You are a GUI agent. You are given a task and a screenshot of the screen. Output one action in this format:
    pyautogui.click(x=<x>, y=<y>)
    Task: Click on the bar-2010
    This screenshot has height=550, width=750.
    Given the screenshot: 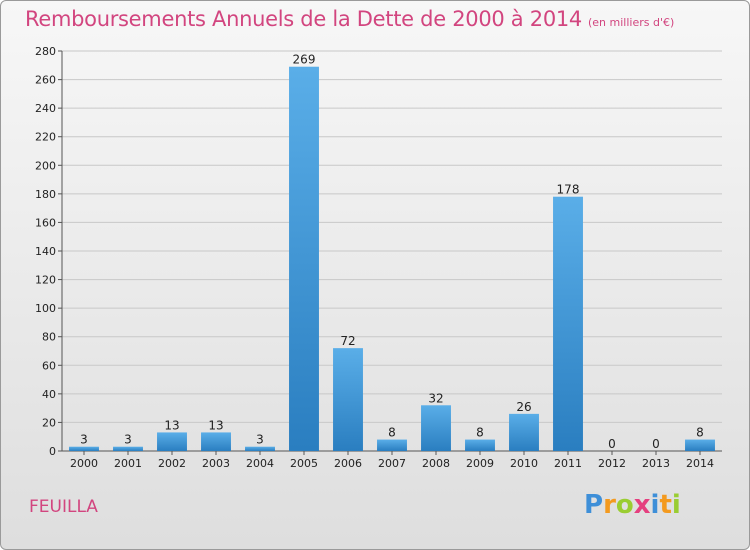 What is the action you would take?
    pyautogui.click(x=524, y=432)
    